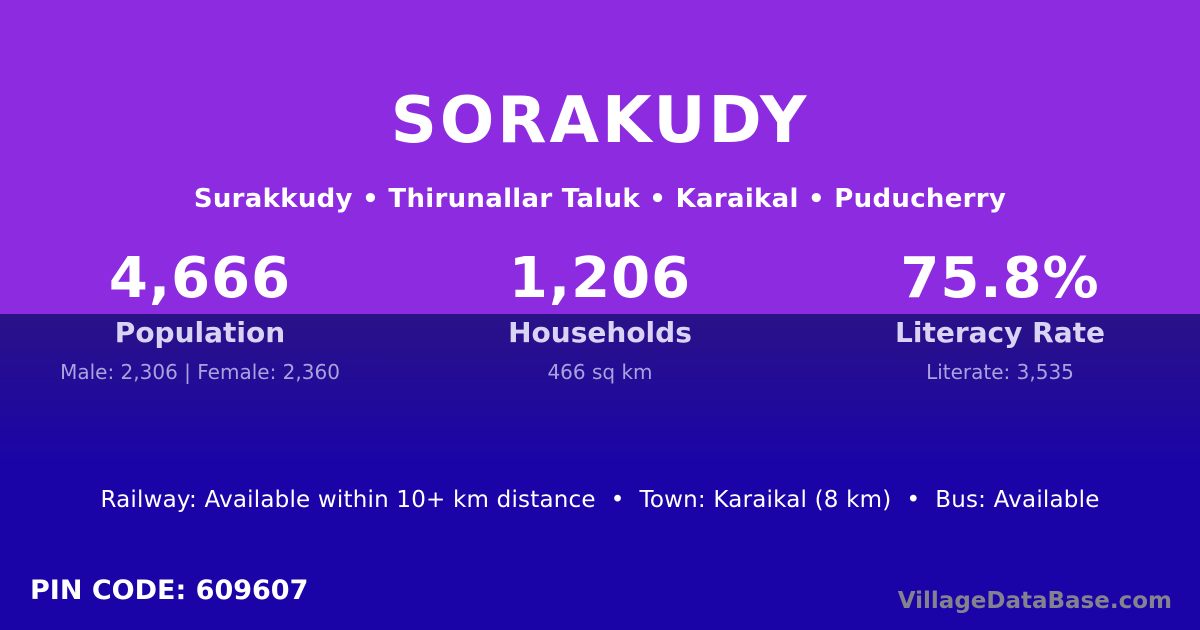 Image resolution: width=1200 pixels, height=630 pixels. Describe the element at coordinates (169, 590) in the screenshot. I see `pin-code-label: PIN CODE: 609607` at that location.